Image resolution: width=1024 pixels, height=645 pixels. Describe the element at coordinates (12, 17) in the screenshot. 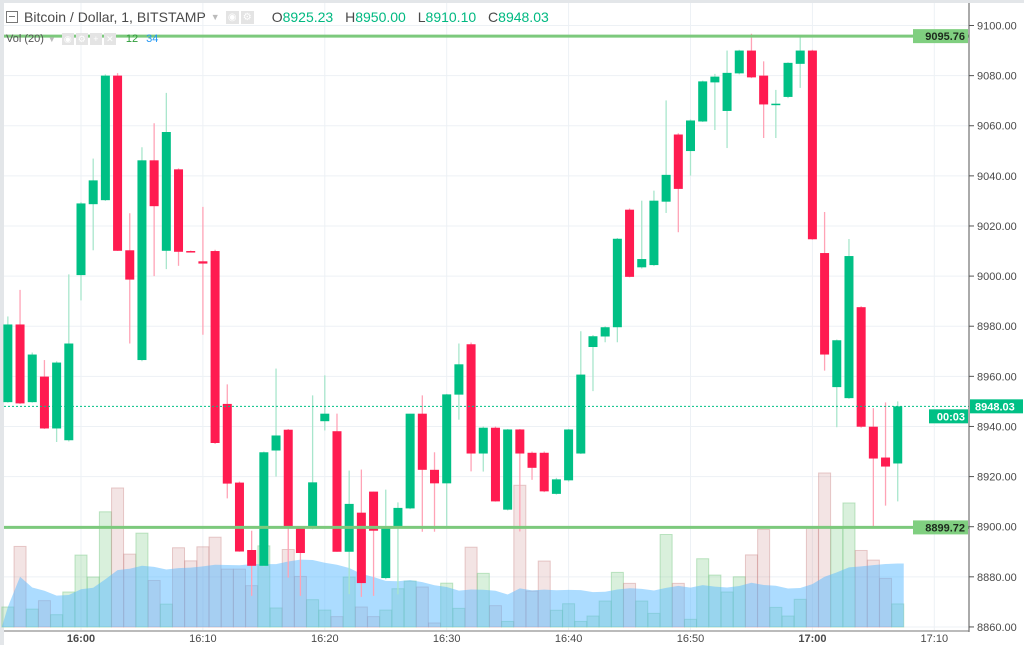

I see `collapse-icon` at that location.